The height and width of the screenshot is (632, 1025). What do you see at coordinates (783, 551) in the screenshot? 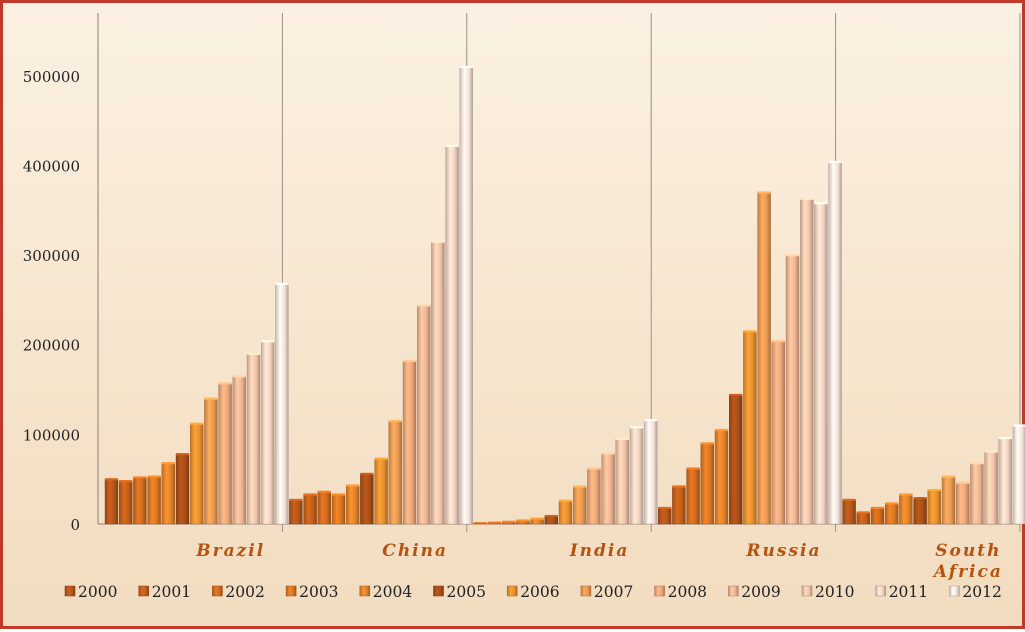
I see `category-label: Russia` at bounding box center [783, 551].